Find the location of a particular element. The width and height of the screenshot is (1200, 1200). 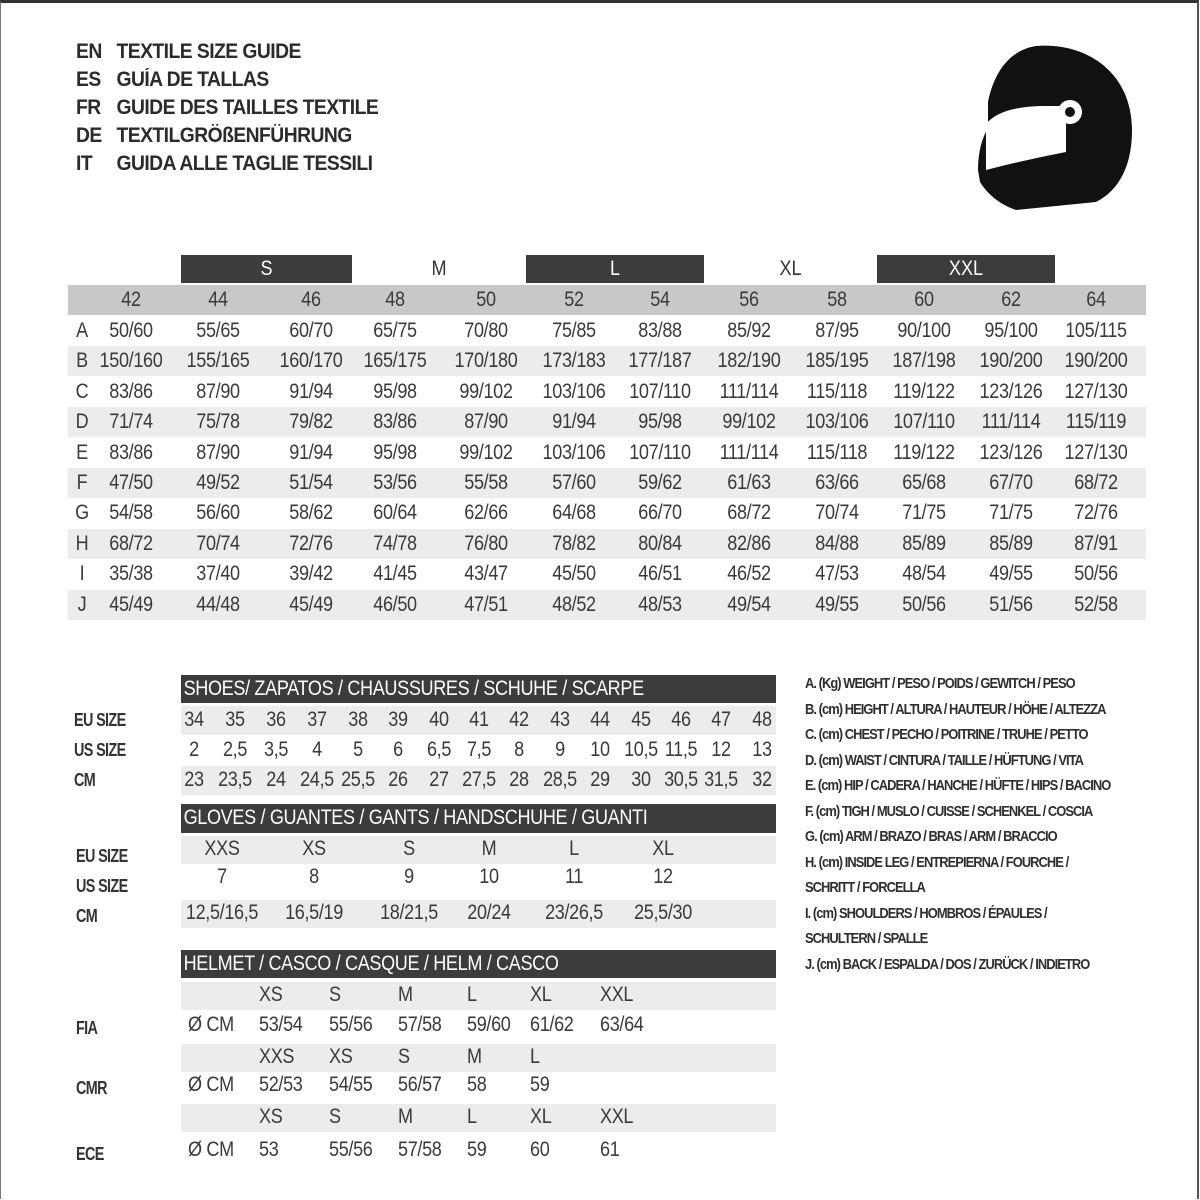

table-cell: 25,5 is located at coordinates (358, 779).